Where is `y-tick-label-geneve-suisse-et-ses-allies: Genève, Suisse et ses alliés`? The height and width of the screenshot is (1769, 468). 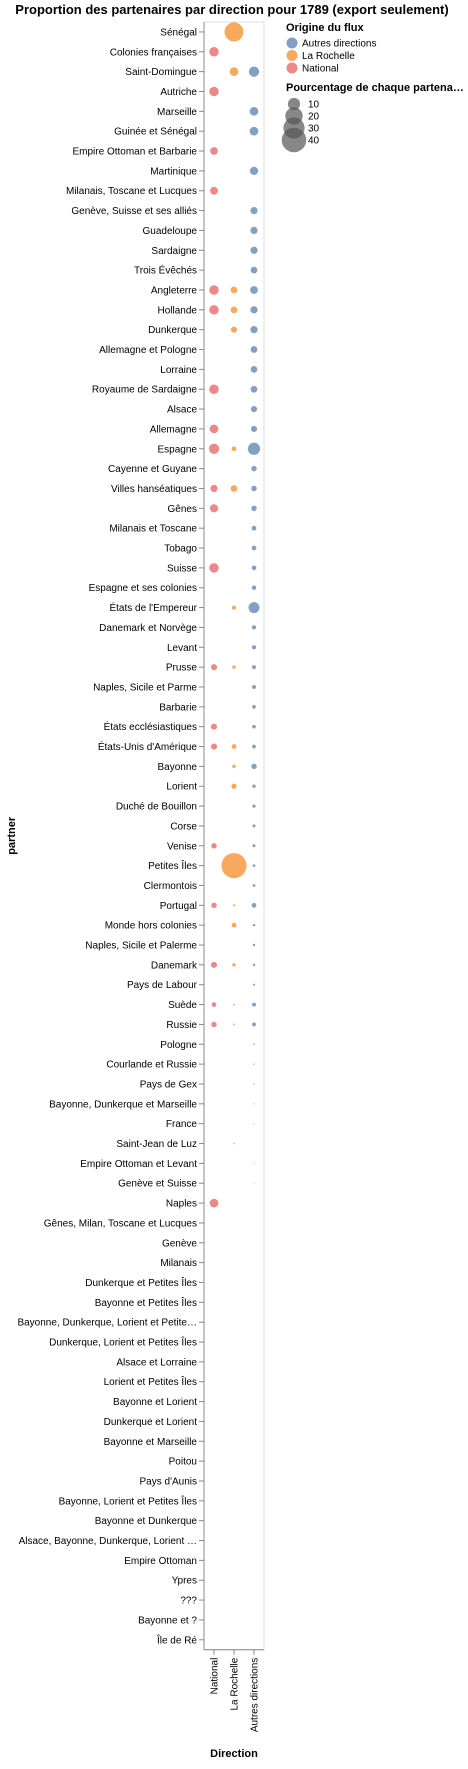
y-tick-label-geneve-suisse-et-ses-allies: Genève, Suisse et ses alliés is located at coordinates (134, 211).